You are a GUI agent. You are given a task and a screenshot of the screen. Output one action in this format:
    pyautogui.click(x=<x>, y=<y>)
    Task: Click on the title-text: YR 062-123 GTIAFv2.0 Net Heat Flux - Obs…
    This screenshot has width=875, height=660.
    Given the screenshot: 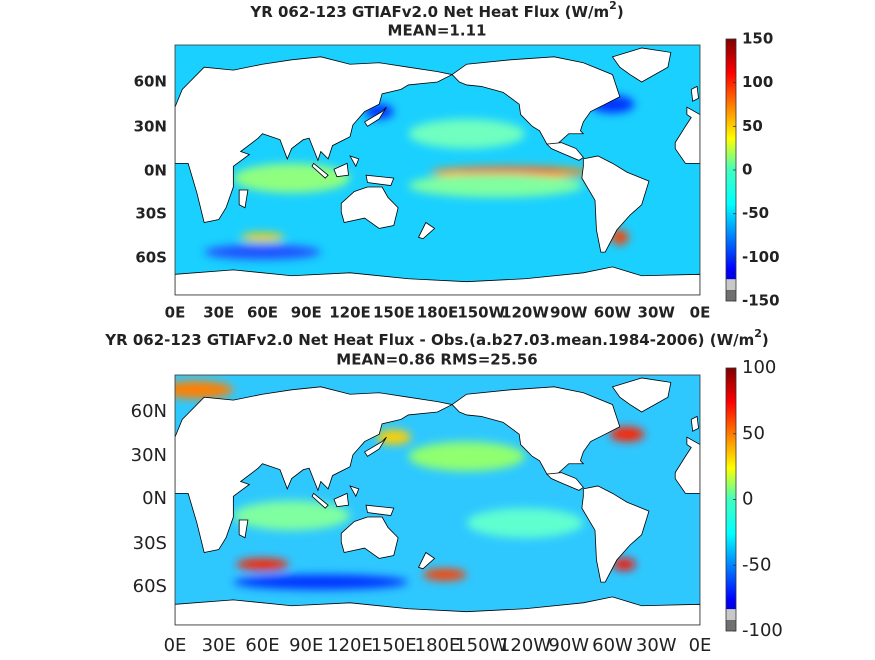 What is the action you would take?
    pyautogui.click(x=429, y=340)
    